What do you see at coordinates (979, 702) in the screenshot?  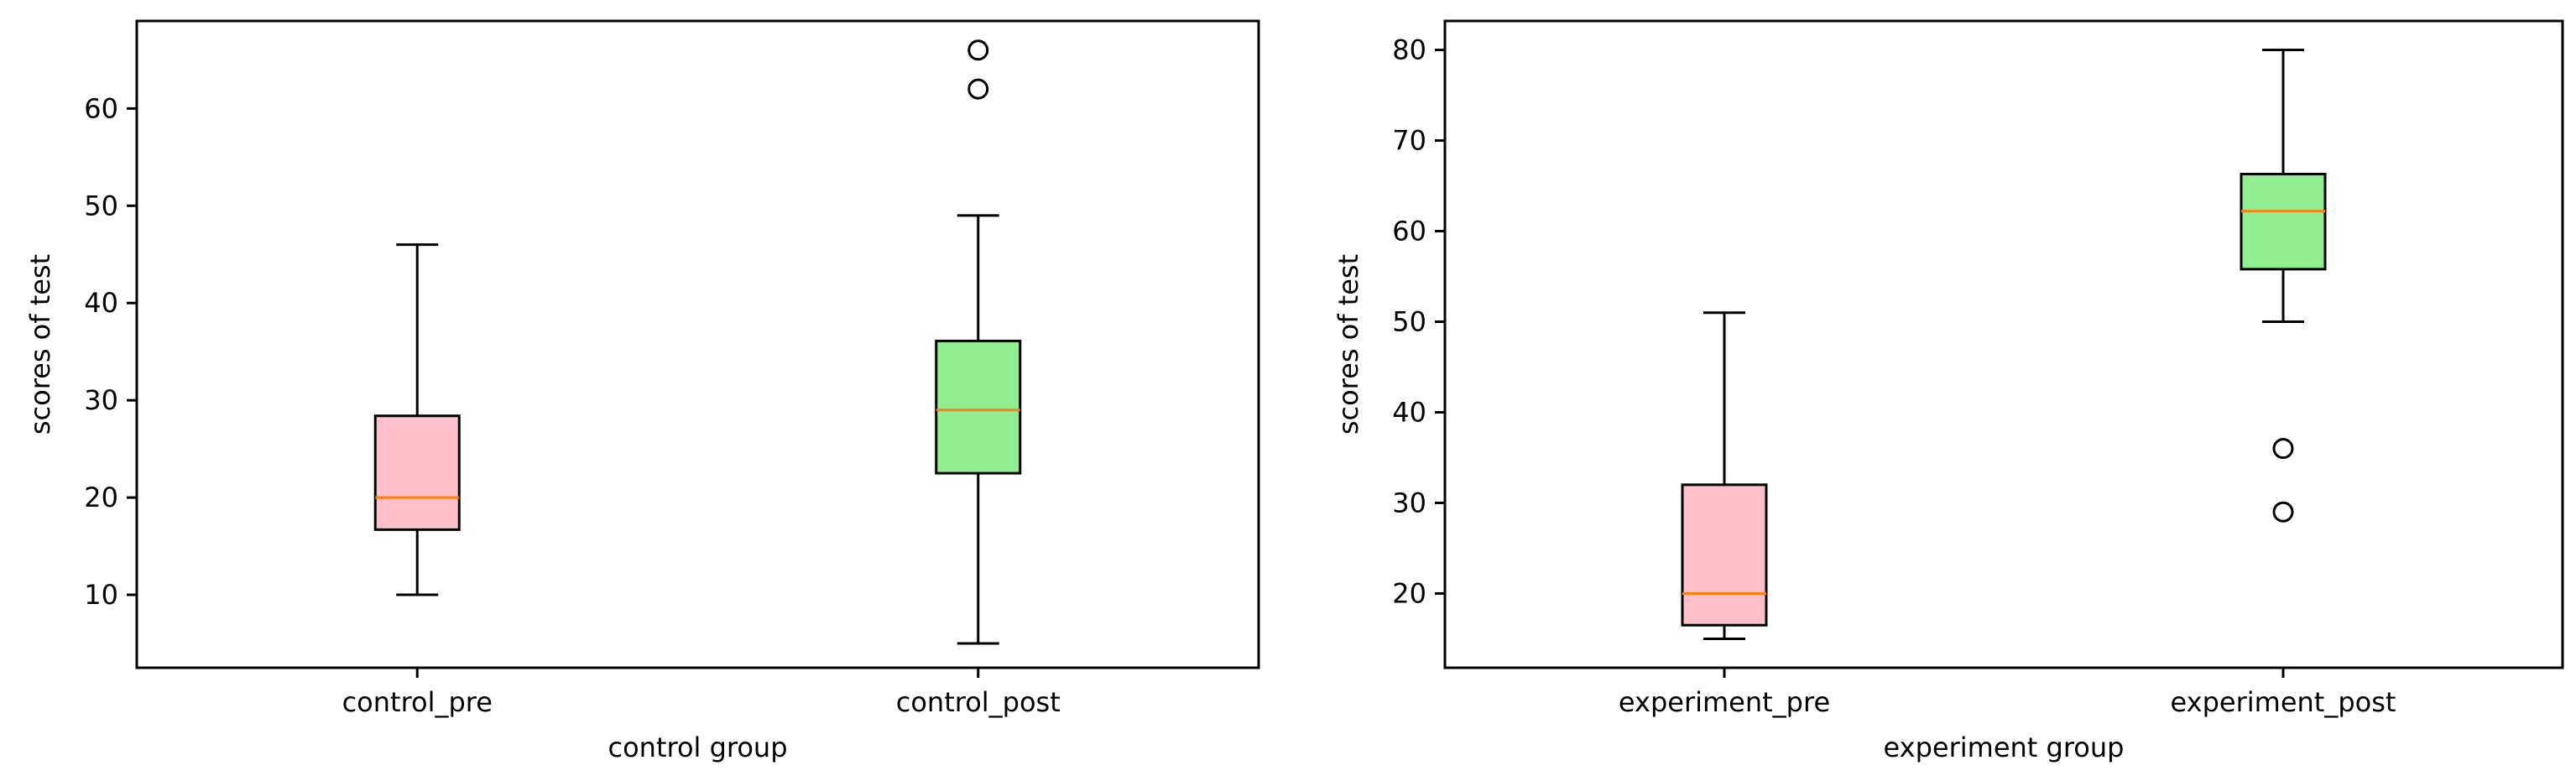 I see `x-tick-label: control_post` at bounding box center [979, 702].